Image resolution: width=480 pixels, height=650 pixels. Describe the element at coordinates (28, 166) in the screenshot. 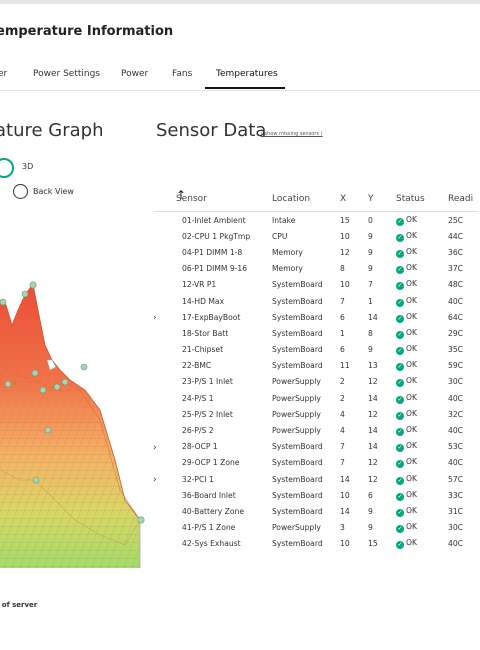

I see `radio-3d-label: 3D` at that location.